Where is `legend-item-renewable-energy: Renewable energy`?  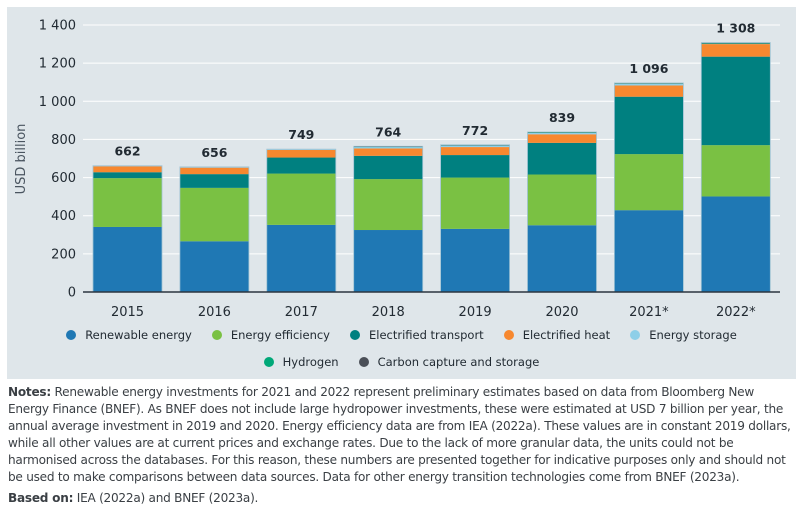 legend-item-renewable-energy: Renewable energy is located at coordinates (129, 335).